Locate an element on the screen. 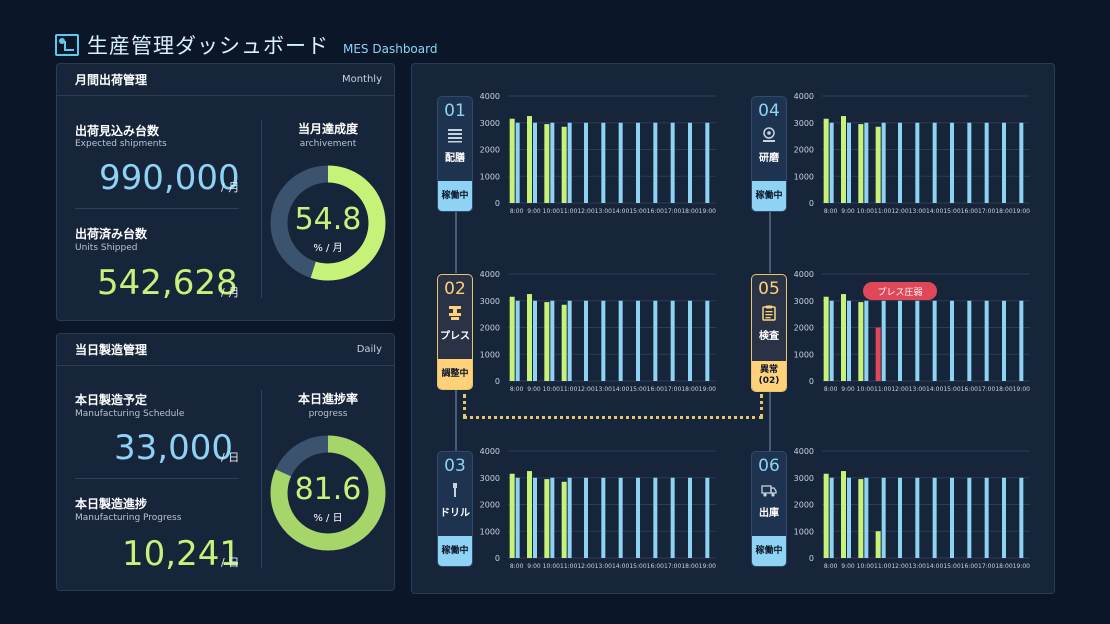 The image size is (1110, 624). station-card-05: 05 検査 異常 (02) is located at coordinates (769, 333).